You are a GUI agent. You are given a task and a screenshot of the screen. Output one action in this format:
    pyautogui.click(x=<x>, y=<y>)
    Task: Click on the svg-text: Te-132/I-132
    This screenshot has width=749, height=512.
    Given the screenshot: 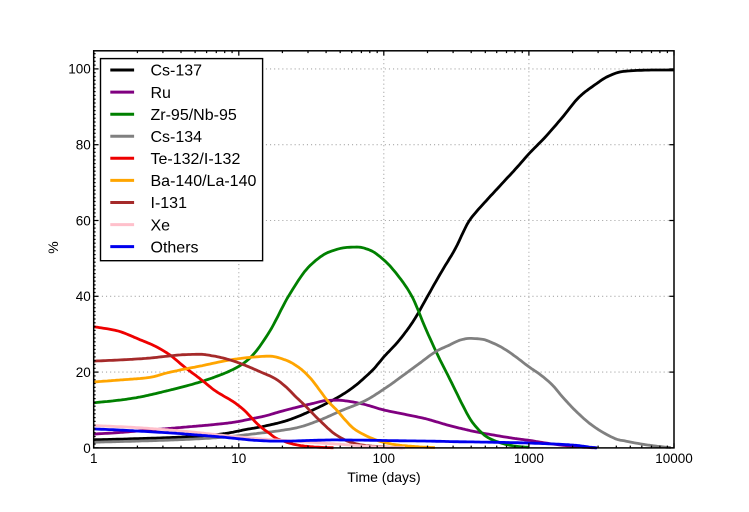 What is the action you would take?
    pyautogui.click(x=196, y=159)
    